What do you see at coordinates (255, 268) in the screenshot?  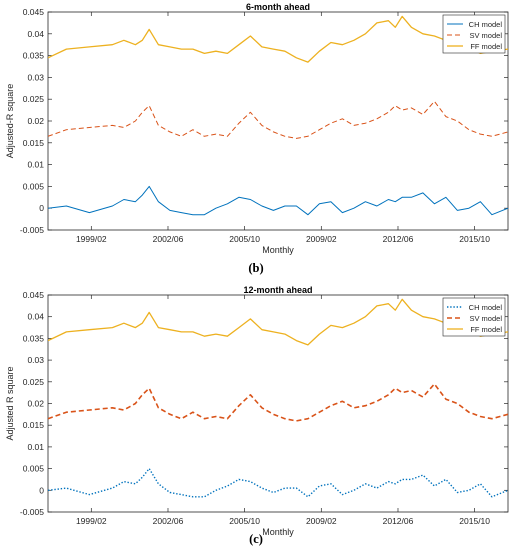 I see `panel-caption: (b)` at bounding box center [255, 268].